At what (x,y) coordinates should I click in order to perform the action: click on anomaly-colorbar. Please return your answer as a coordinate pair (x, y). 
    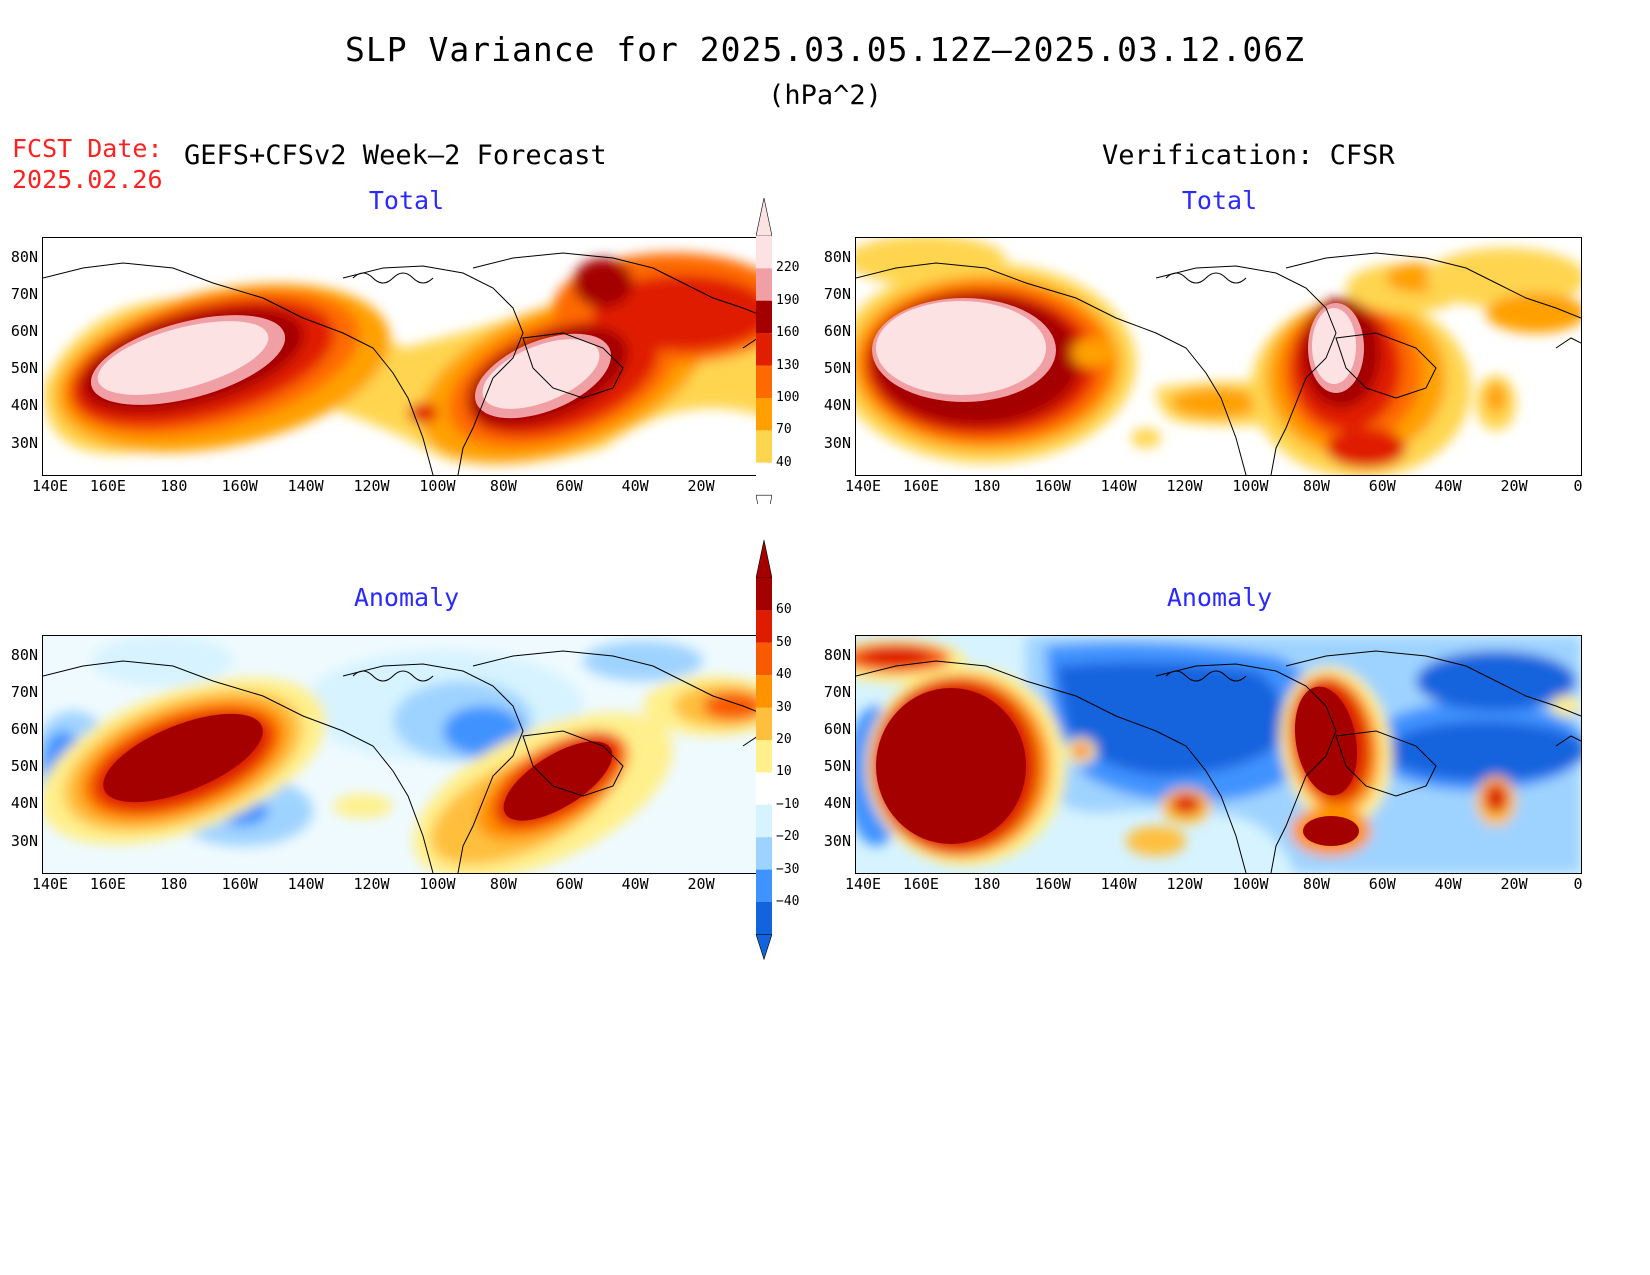
    Looking at the image, I should click on (764, 750).